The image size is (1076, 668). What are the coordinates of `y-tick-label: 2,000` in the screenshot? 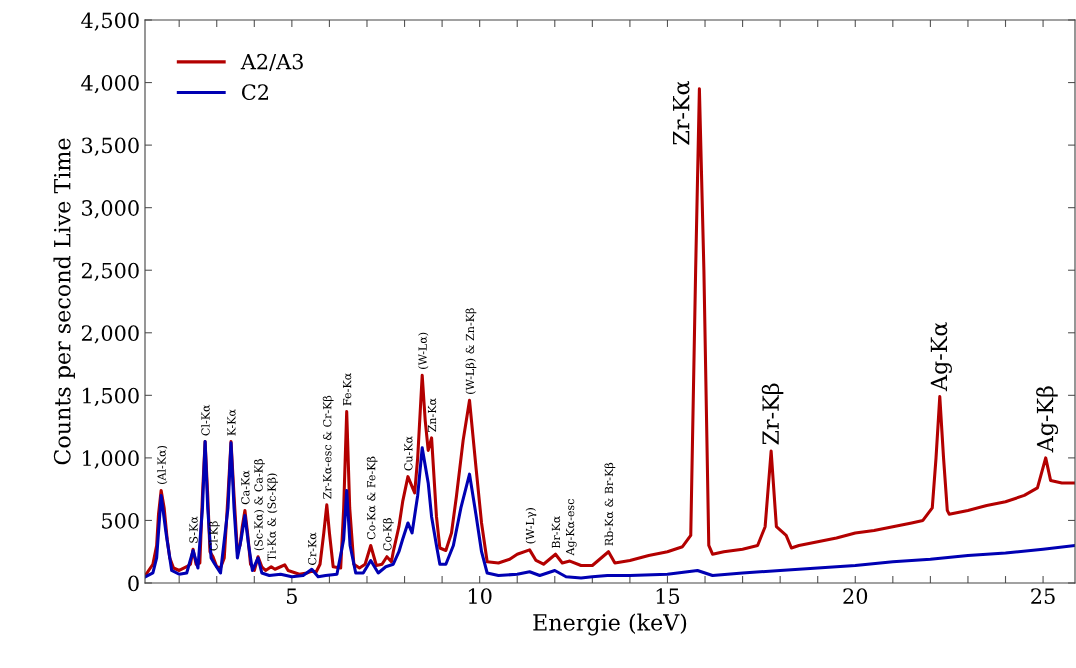 It's located at (110, 334).